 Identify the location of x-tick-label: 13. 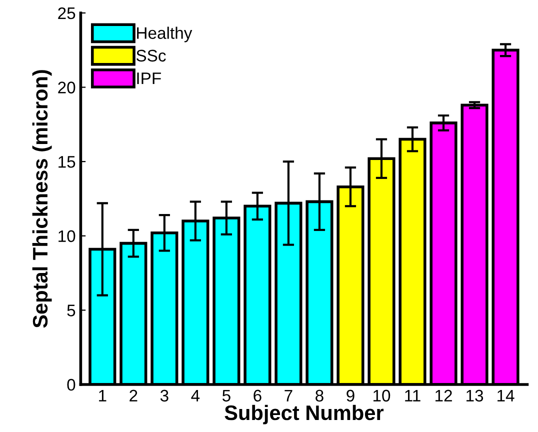
(475, 396).